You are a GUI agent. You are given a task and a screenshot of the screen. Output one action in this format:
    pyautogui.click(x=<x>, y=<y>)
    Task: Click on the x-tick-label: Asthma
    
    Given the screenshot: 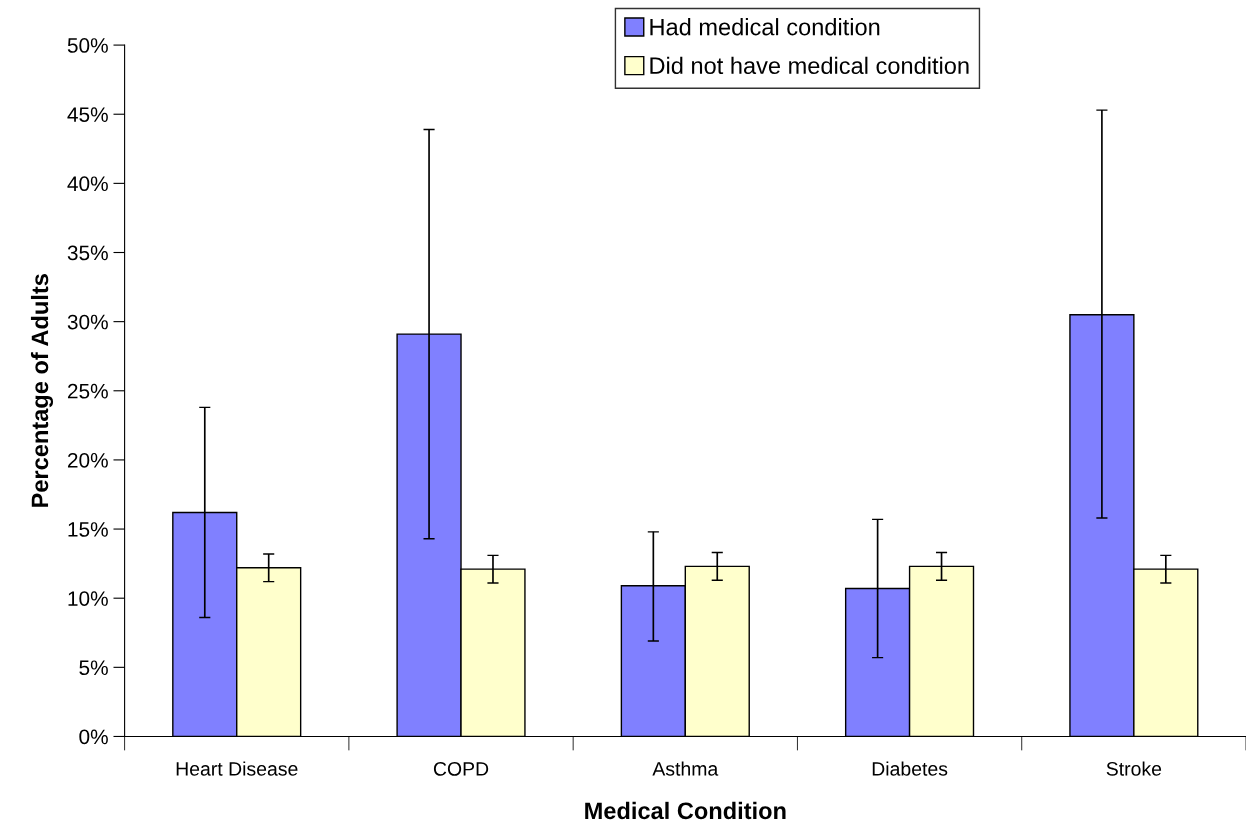 What is the action you would take?
    pyautogui.click(x=685, y=768)
    